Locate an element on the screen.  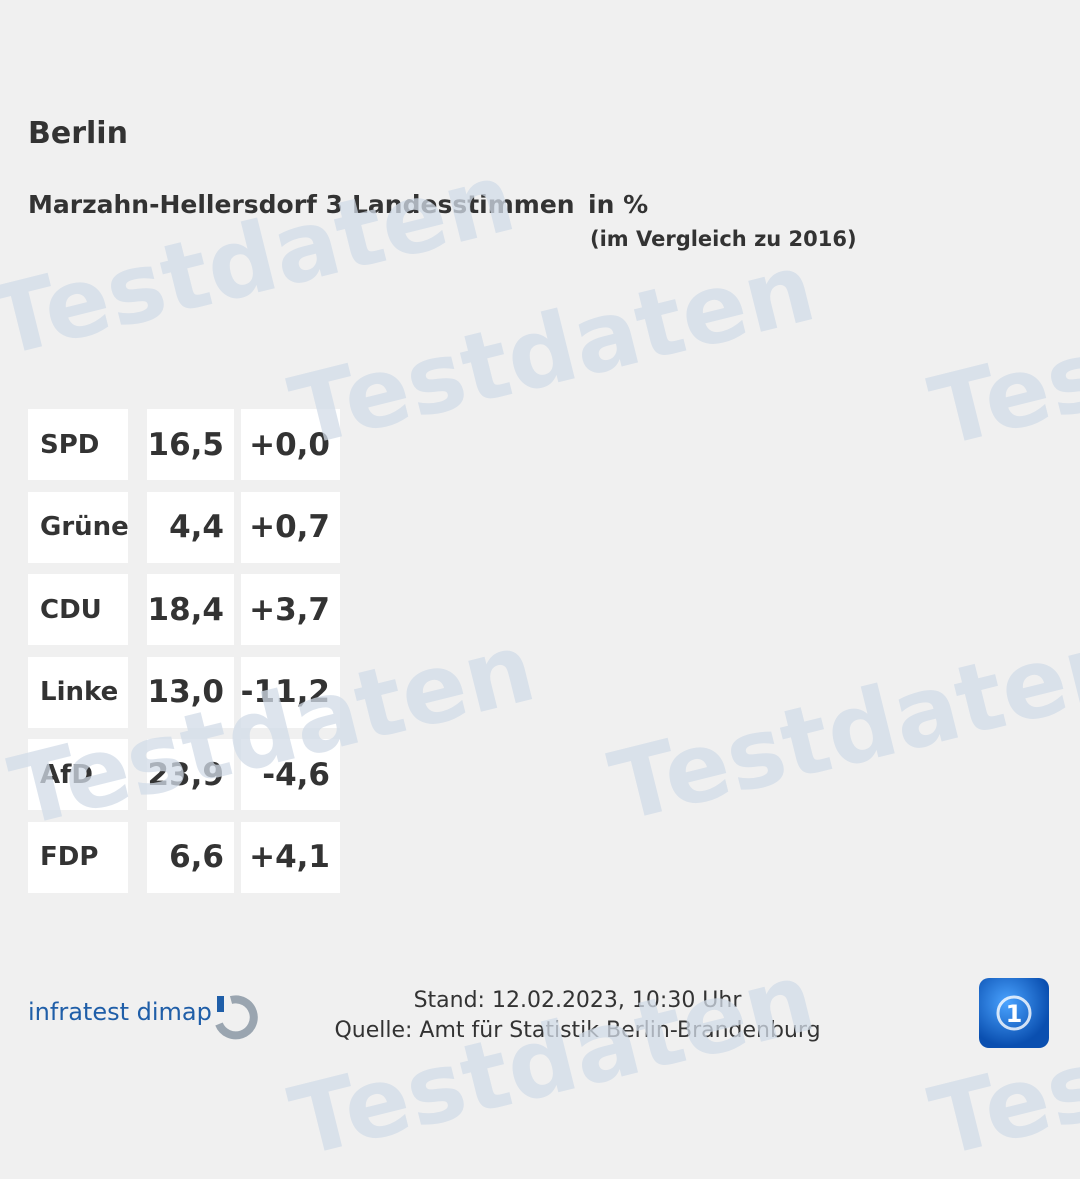
infratest-logo: infratest dimap is located at coordinates (120, 1012).